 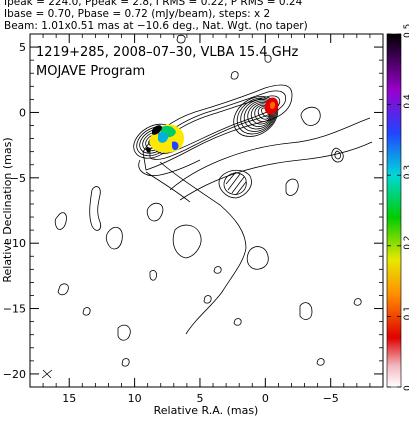 I want to click on x-tick-label: 0, so click(x=265, y=398).